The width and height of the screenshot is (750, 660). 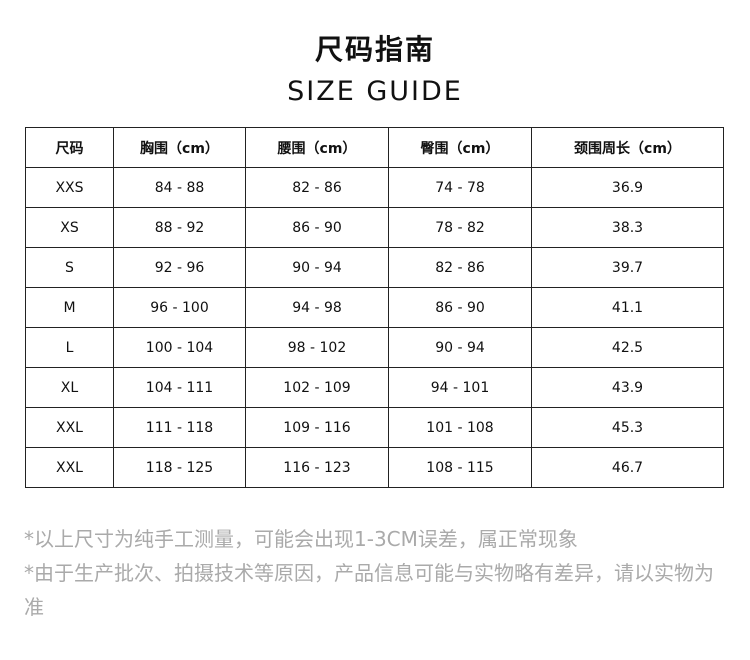 What do you see at coordinates (69, 227) in the screenshot?
I see `table-cell: XS` at bounding box center [69, 227].